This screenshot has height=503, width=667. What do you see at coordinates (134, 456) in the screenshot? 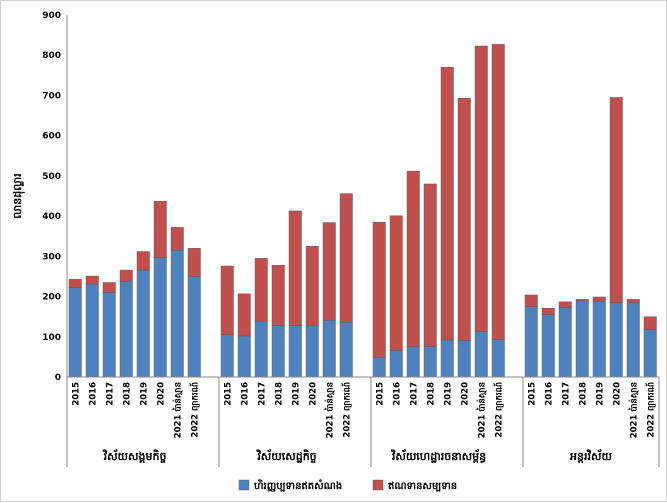
I see `group-label: វិស័យសង្គមកិច្ច` at bounding box center [134, 456].